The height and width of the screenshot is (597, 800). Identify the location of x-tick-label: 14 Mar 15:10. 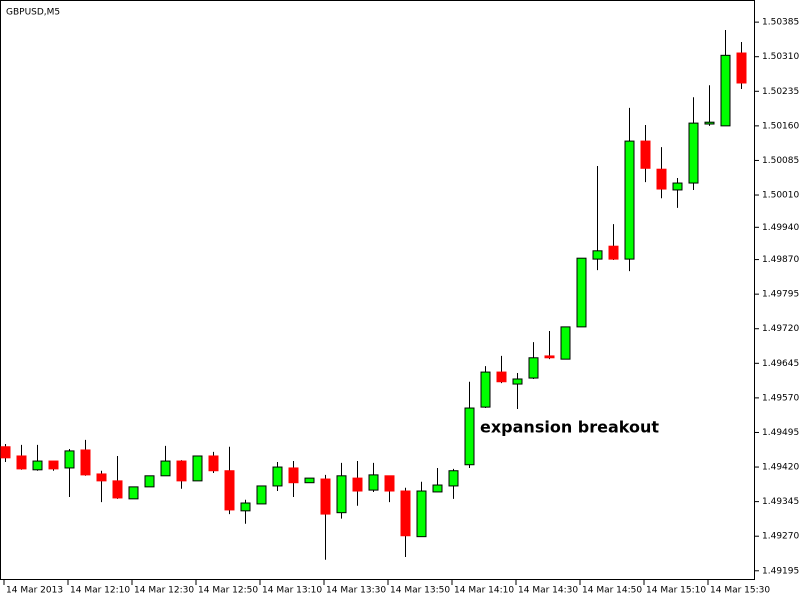
(676, 591).